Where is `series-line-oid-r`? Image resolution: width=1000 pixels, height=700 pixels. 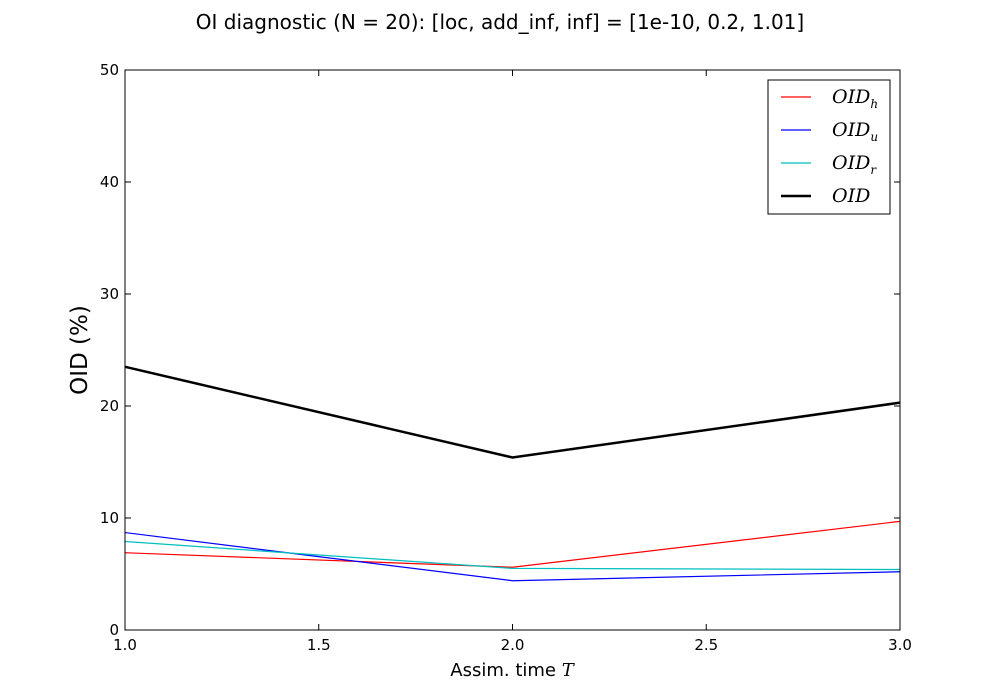 series-line-oid-r is located at coordinates (512, 555).